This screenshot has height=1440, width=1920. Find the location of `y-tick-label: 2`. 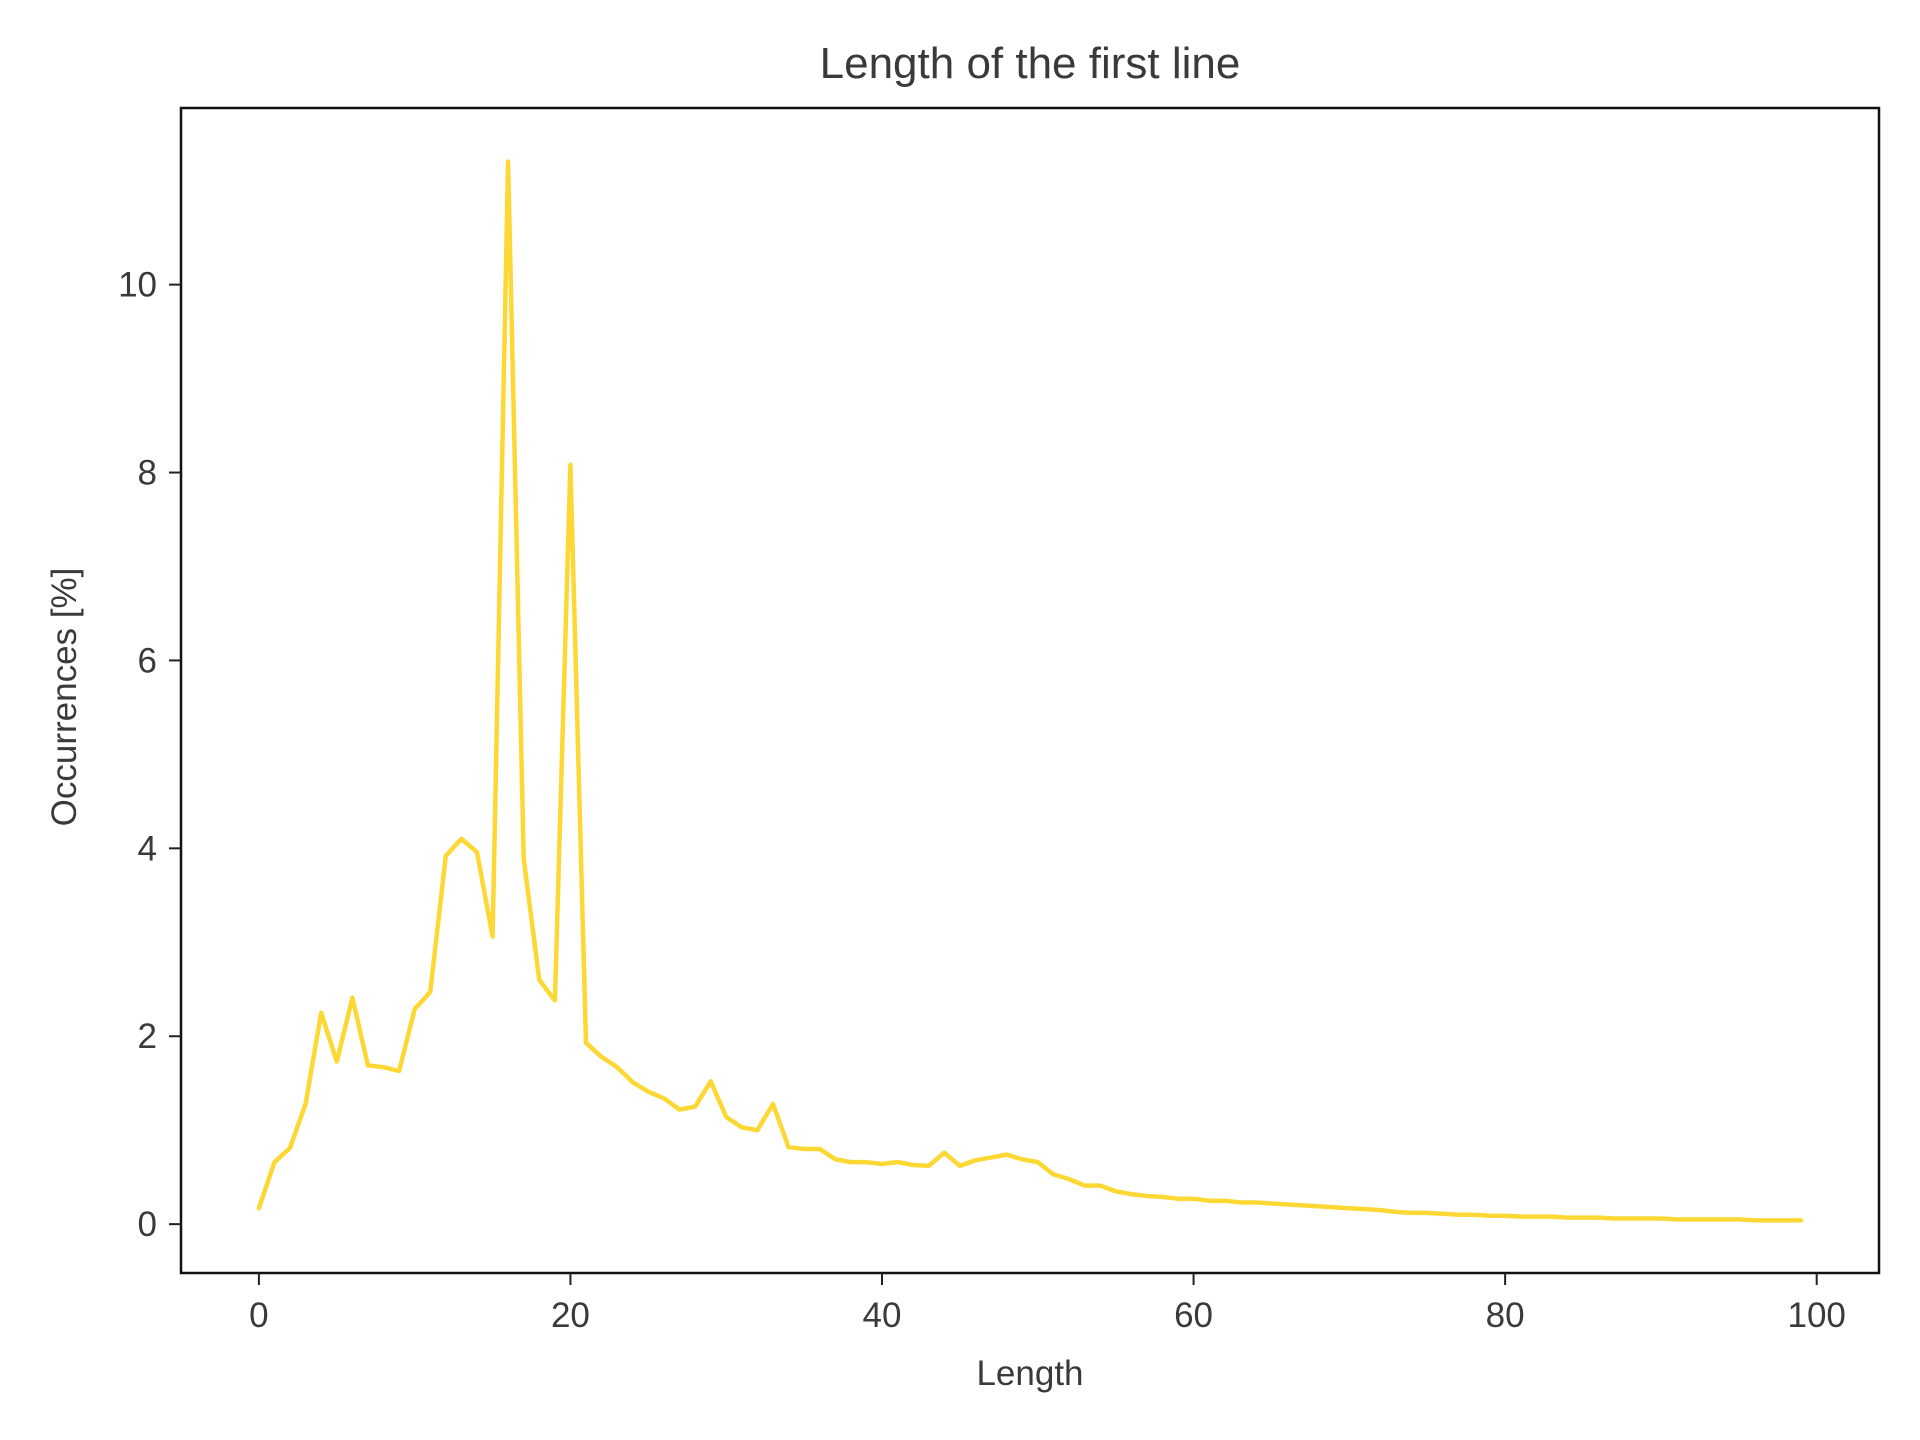

y-tick-label: 2 is located at coordinates (147, 1036).